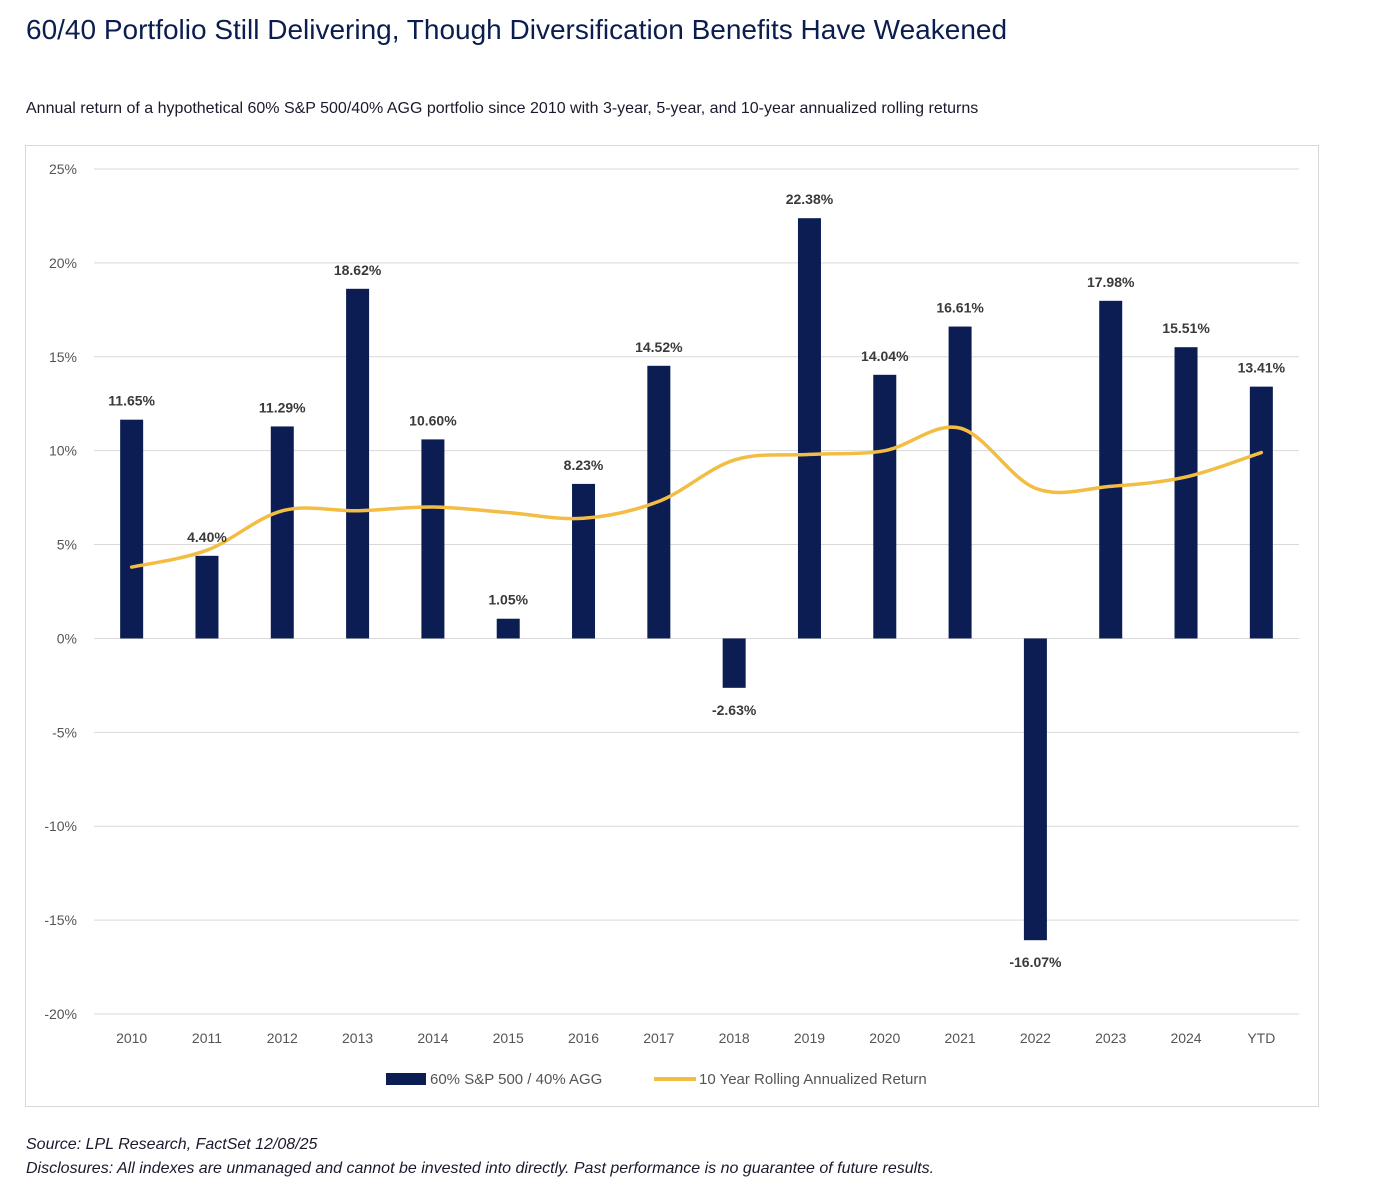  I want to click on x-tick-label: 2015, so click(508, 1038).